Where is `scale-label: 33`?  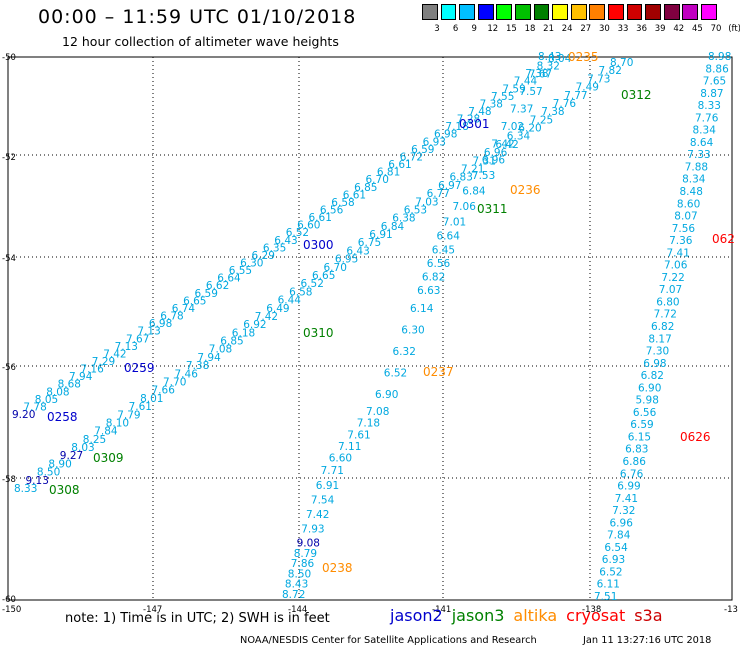
scale-label: 33 is located at coordinates (623, 29).